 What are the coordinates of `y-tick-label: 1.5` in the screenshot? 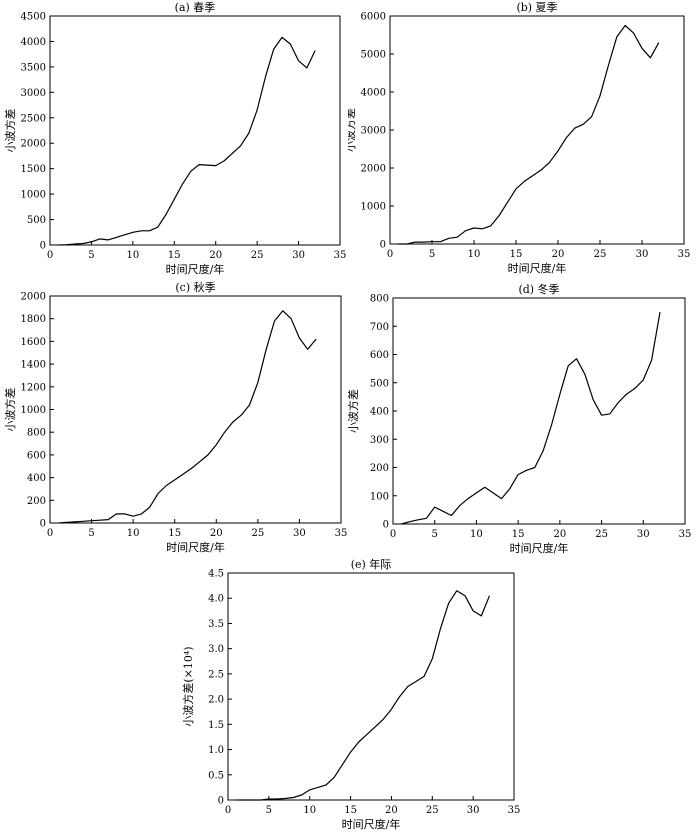 It's located at (216, 725).